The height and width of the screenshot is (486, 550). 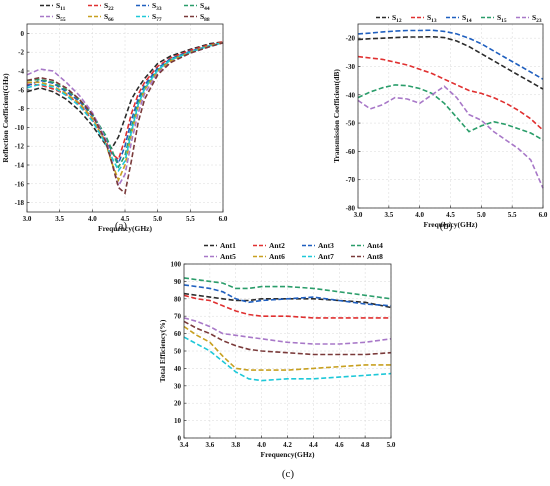 I want to click on legend-item: S12, so click(x=389, y=18).